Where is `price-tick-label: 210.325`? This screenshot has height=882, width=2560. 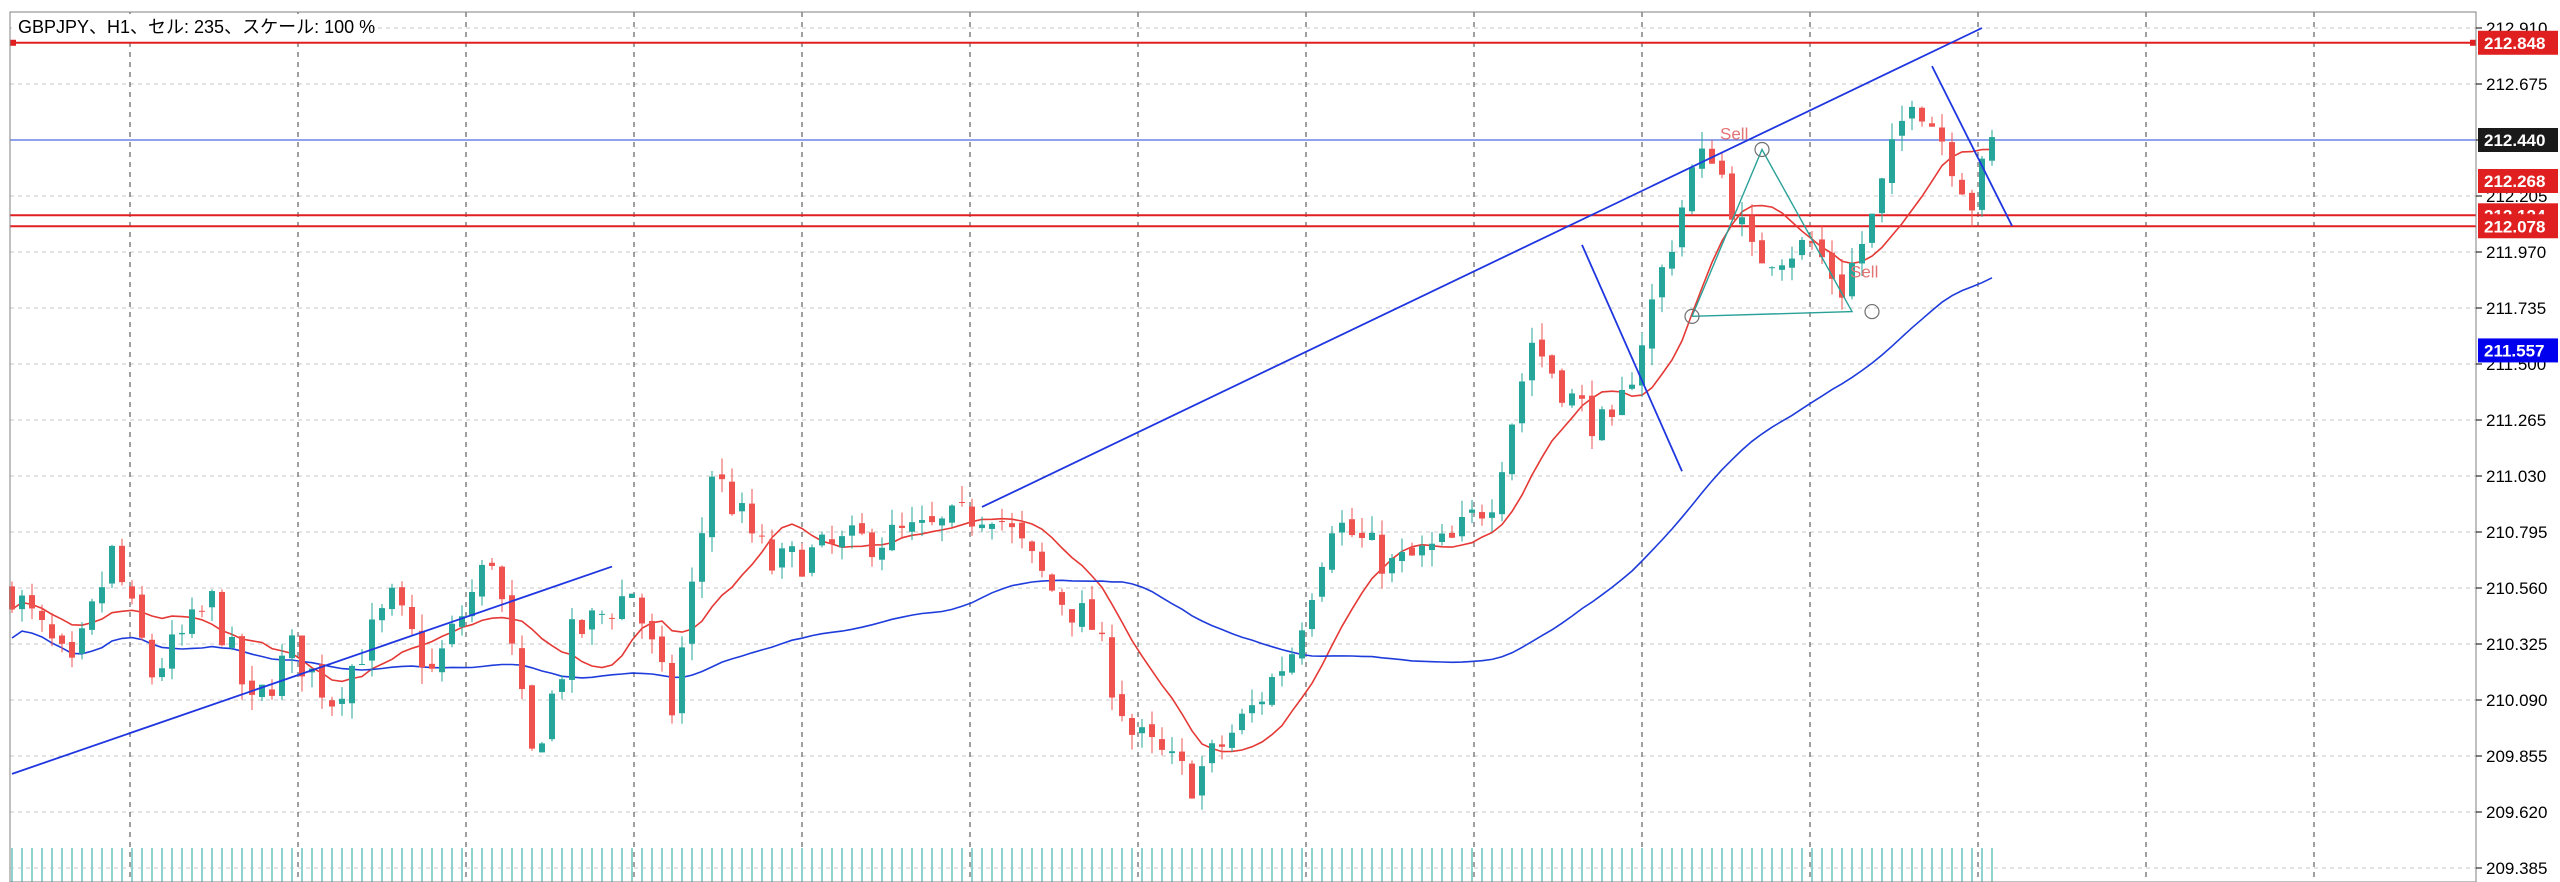
price-tick-label: 210.325 is located at coordinates (2516, 644).